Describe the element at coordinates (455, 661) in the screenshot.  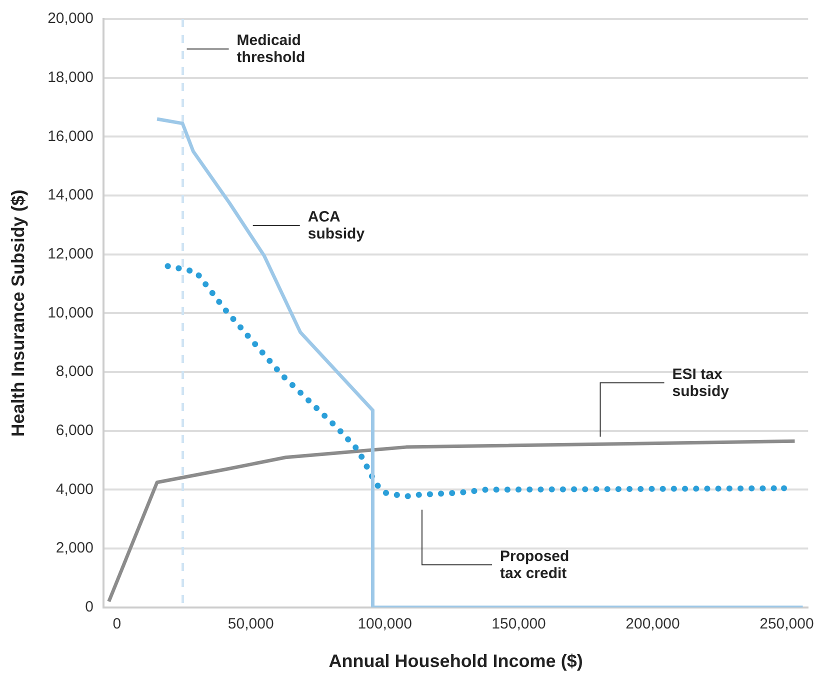
I see `x-axis-title: Annual Household Income ($)` at that location.